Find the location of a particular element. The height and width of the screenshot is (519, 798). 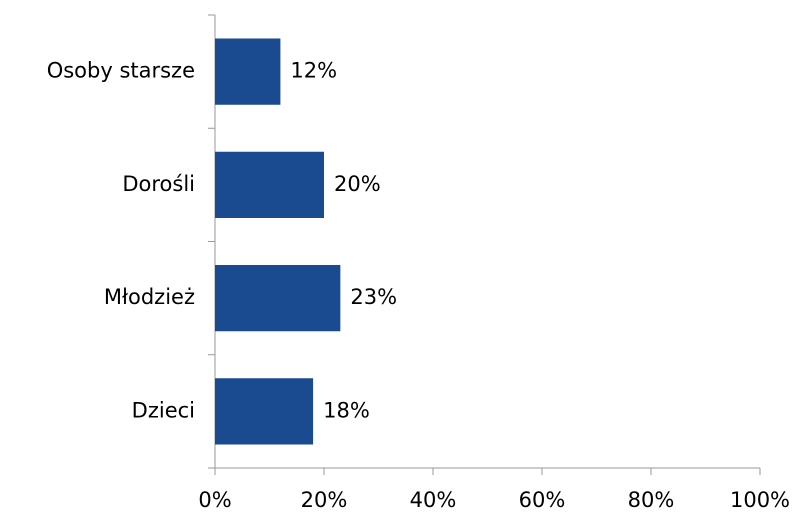

value-label: 20% is located at coordinates (357, 184).